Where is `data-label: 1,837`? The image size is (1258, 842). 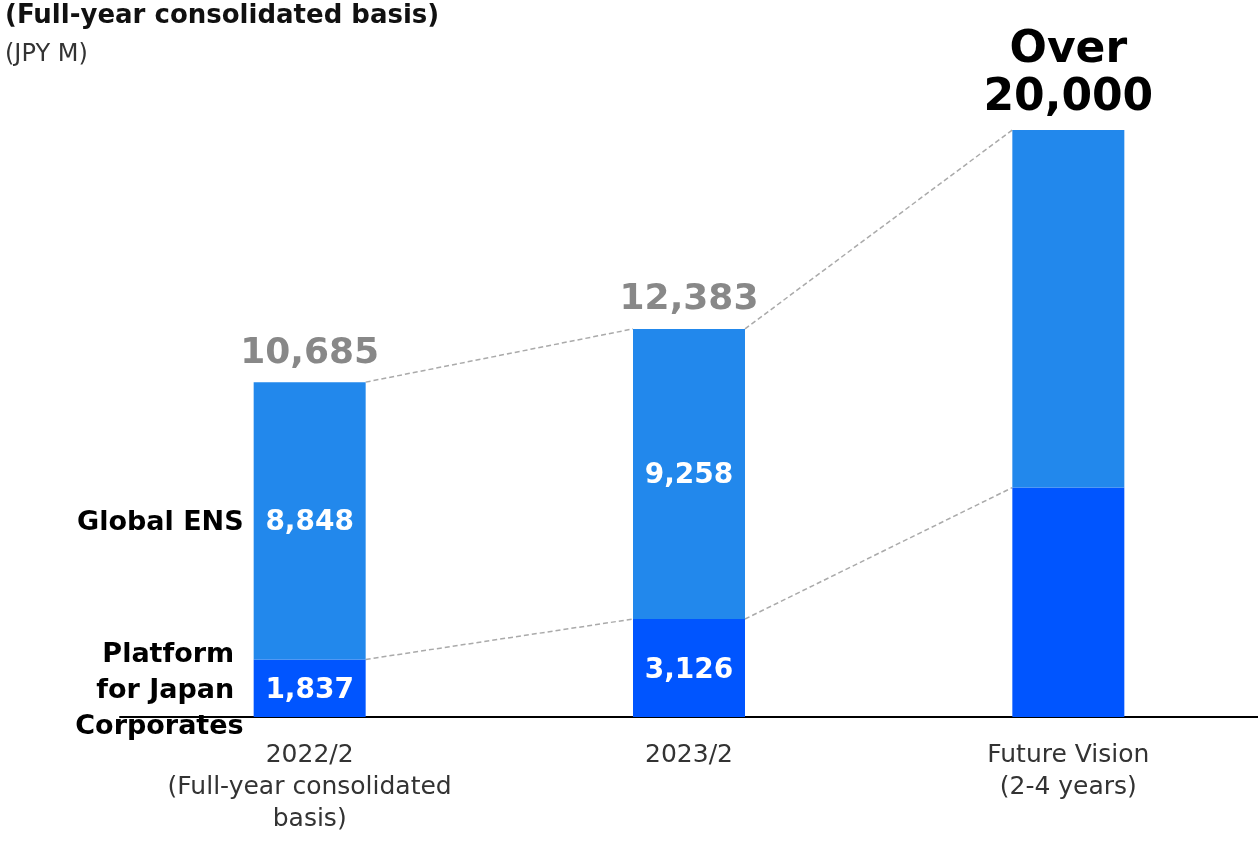 data-label: 1,837 is located at coordinates (309, 688).